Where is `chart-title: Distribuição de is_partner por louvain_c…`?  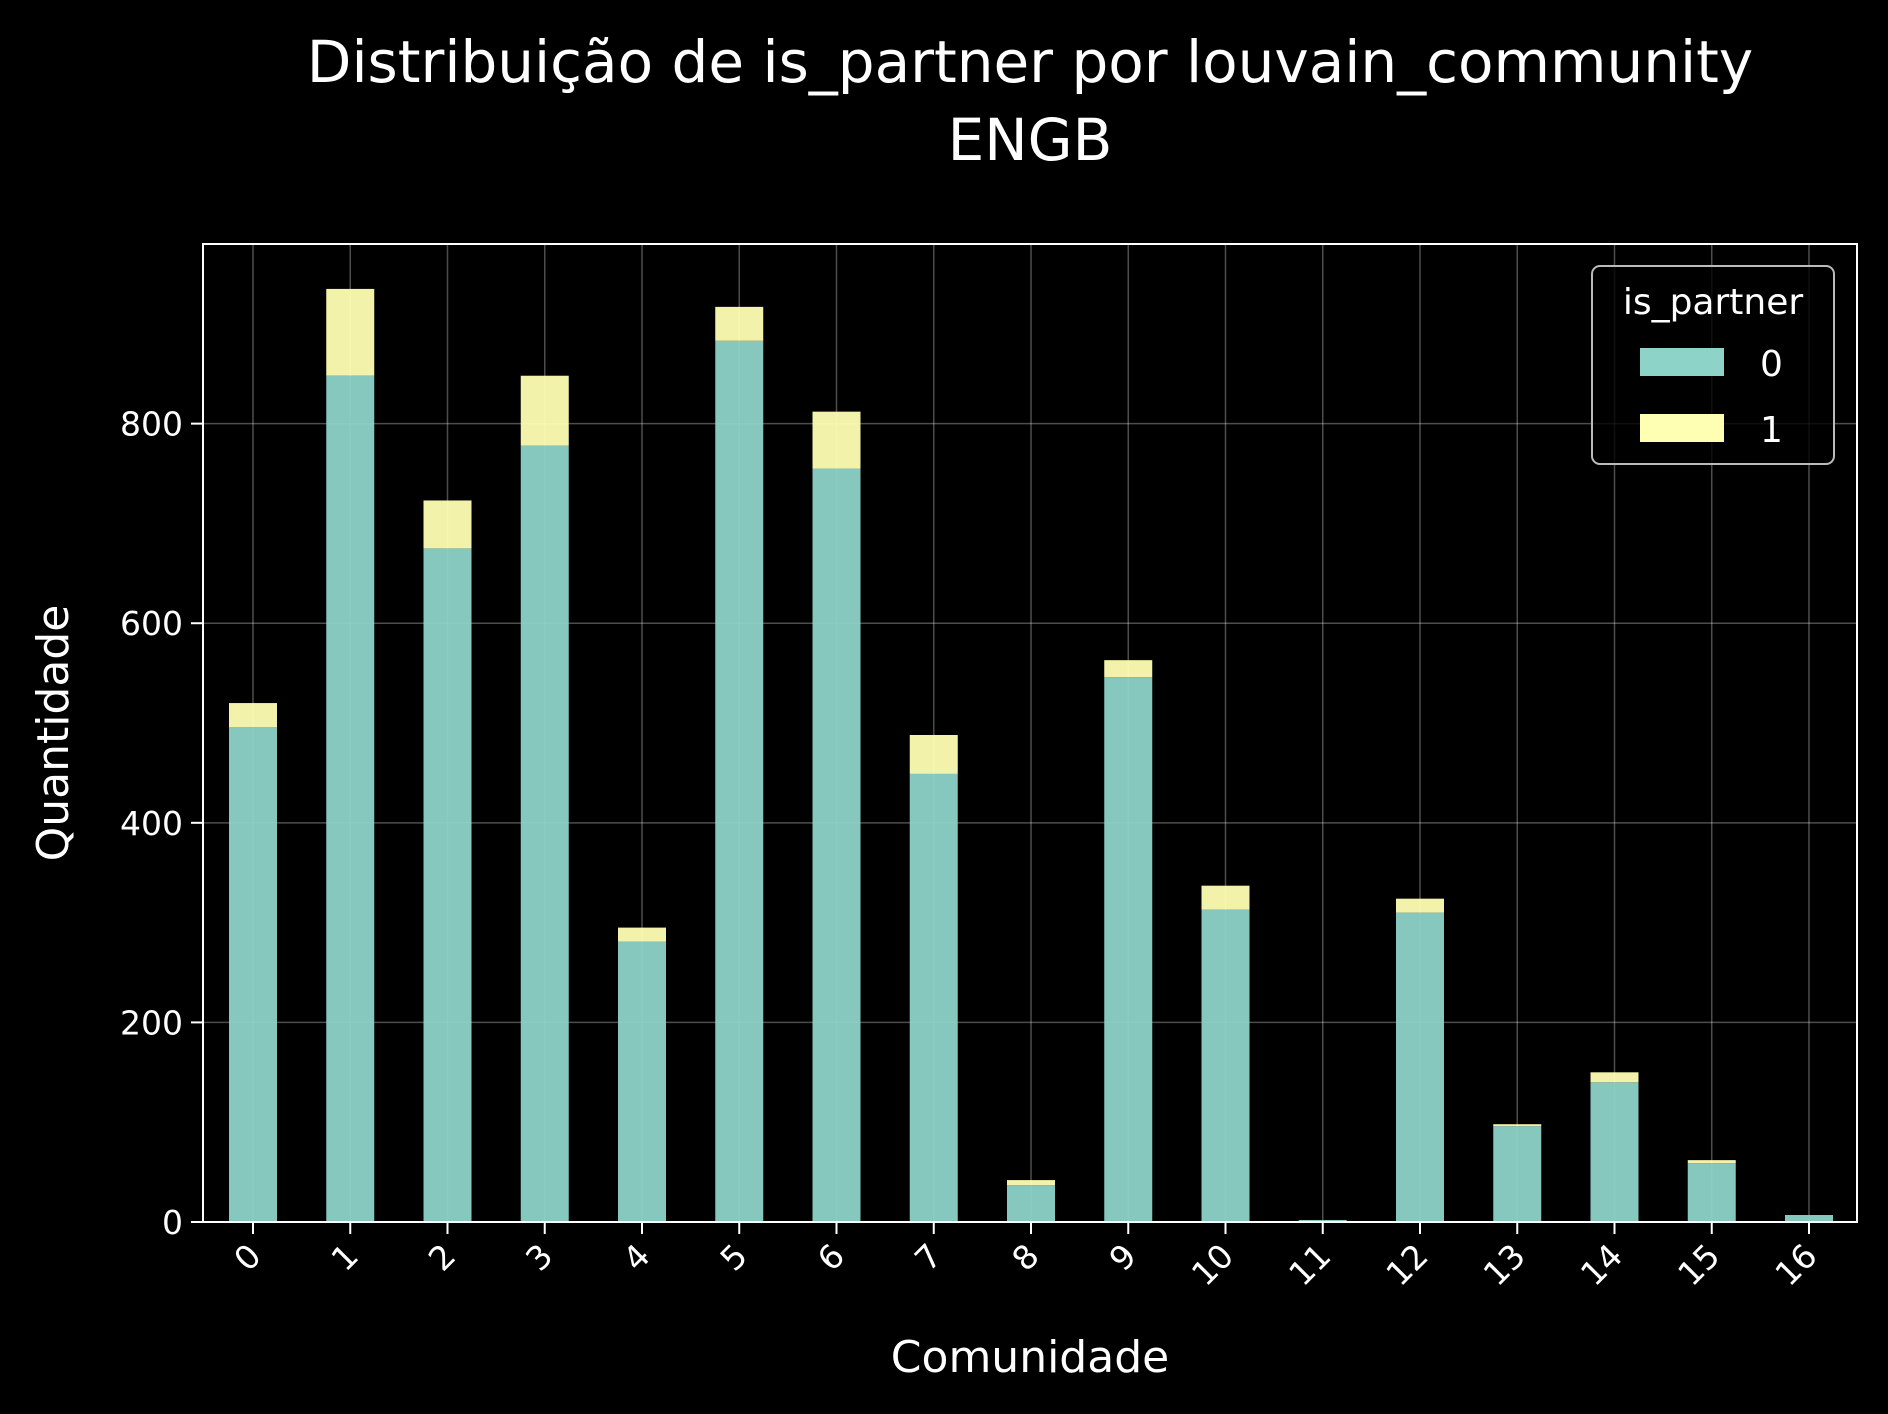
chart-title: Distribuição de is_partner por louvain_c… is located at coordinates (1030, 62).